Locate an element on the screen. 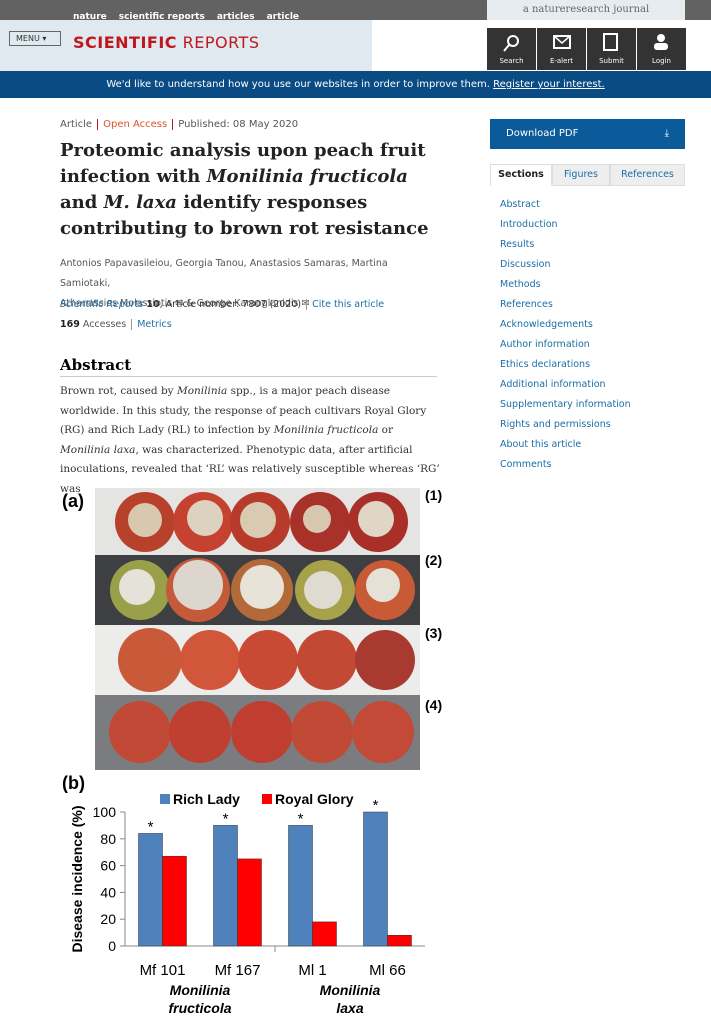 The height and width of the screenshot is (1024, 711). open-access: Open Access is located at coordinates (135, 124).